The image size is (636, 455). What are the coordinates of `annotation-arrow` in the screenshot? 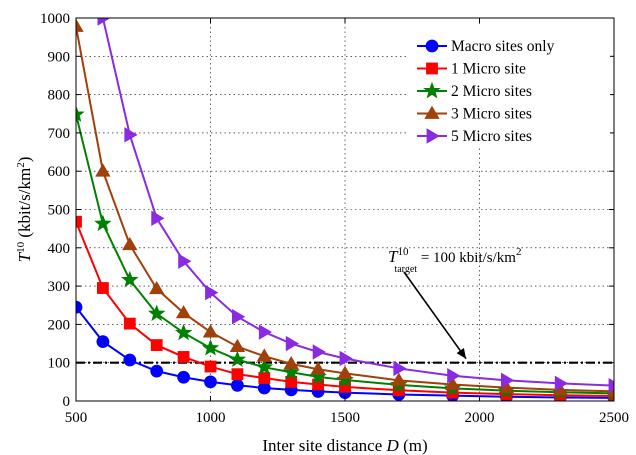 It's located at (435, 315).